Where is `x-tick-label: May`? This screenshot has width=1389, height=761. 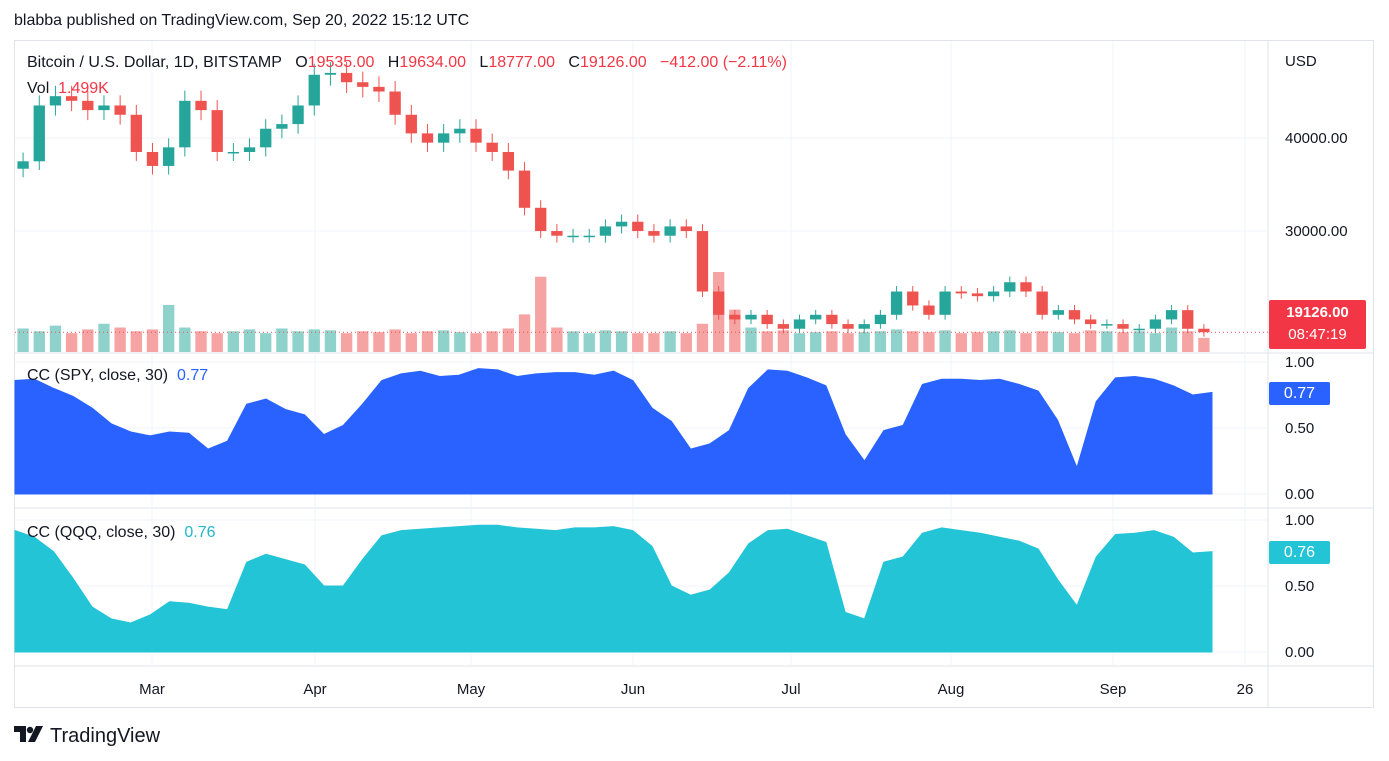
x-tick-label: May is located at coordinates (471, 689).